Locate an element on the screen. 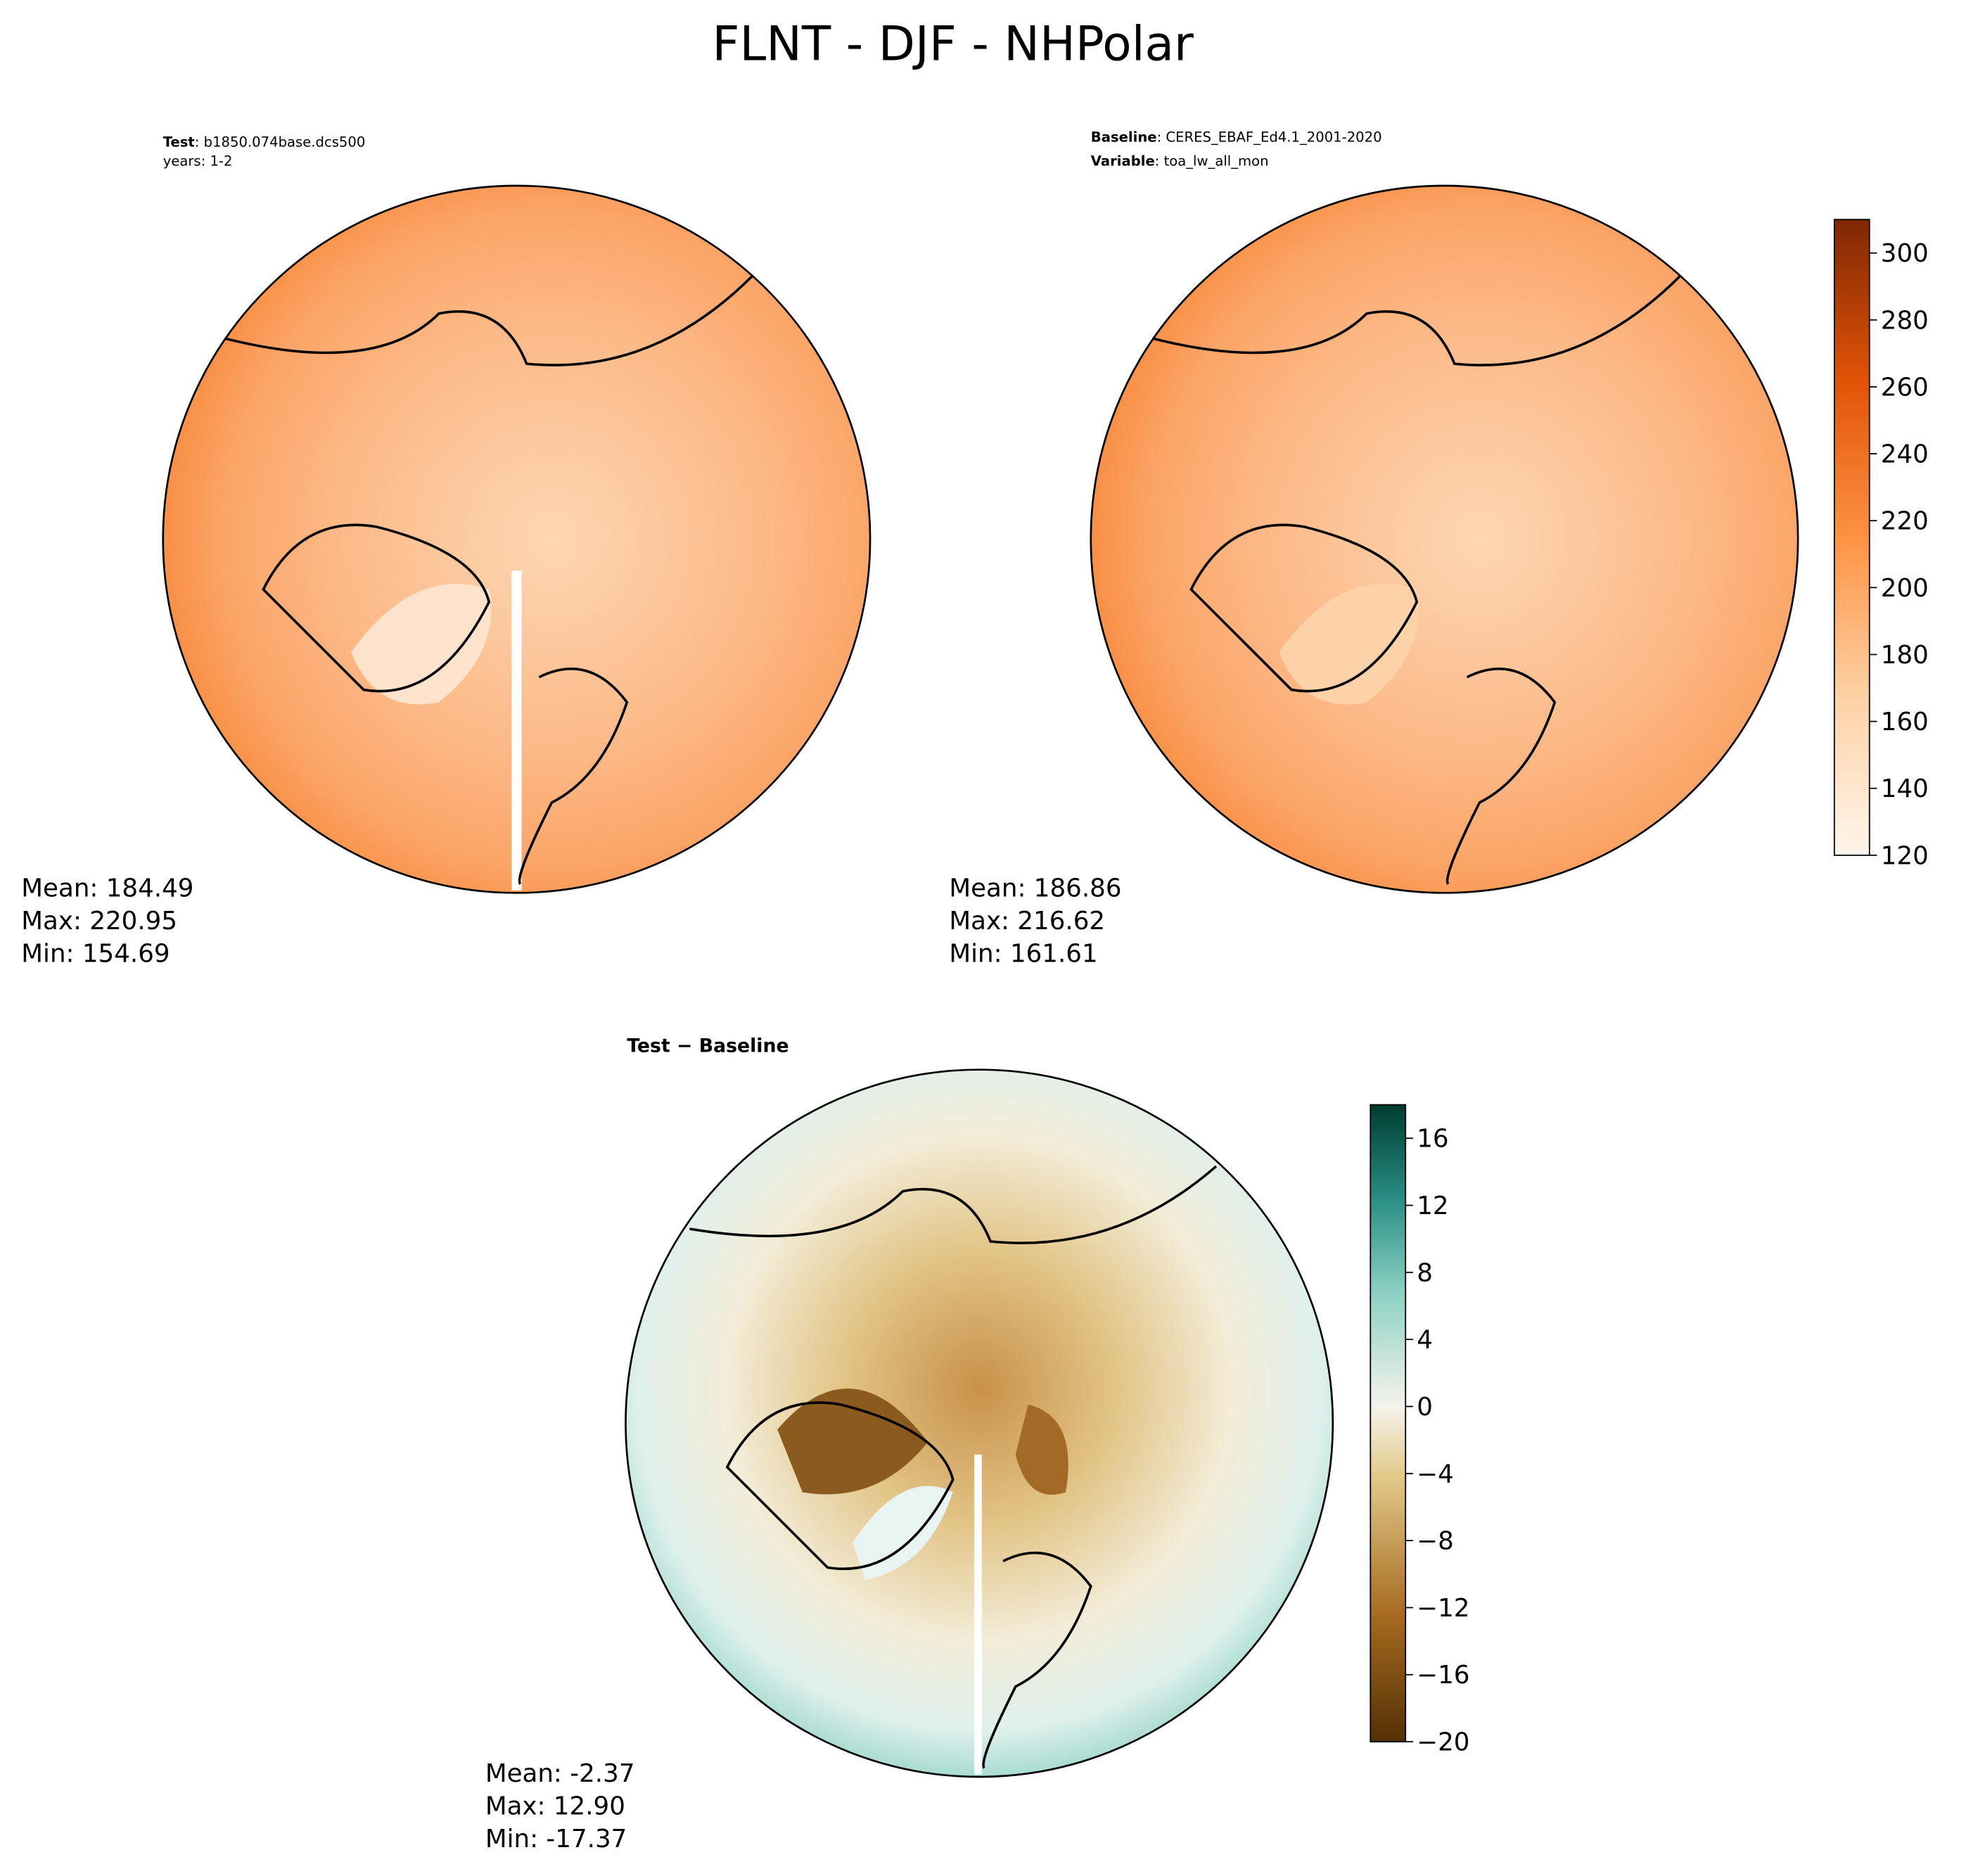  colorbar-tick-label: −20 is located at coordinates (1443, 1742).